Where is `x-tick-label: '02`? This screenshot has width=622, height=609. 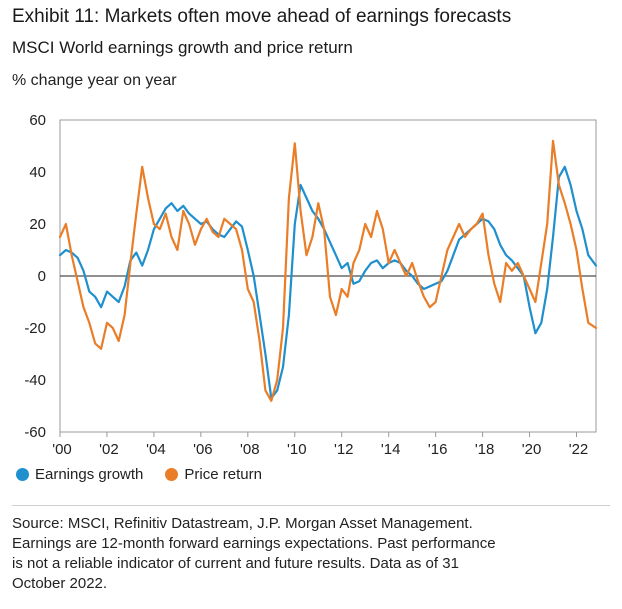
x-tick-label: '02 is located at coordinates (109, 449).